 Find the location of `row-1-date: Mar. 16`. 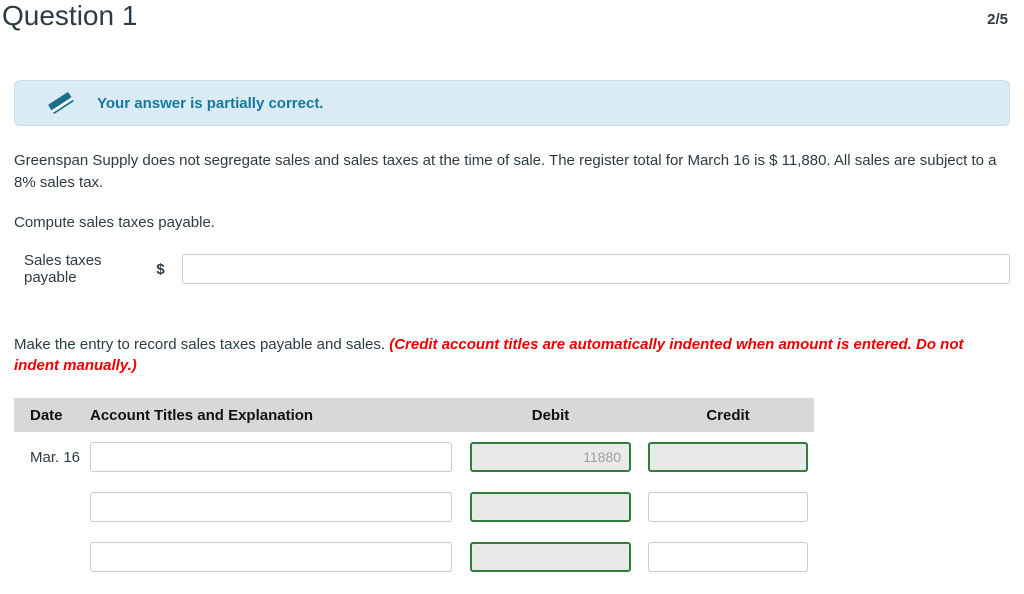

row-1-date: Mar. 16 is located at coordinates (55, 457).